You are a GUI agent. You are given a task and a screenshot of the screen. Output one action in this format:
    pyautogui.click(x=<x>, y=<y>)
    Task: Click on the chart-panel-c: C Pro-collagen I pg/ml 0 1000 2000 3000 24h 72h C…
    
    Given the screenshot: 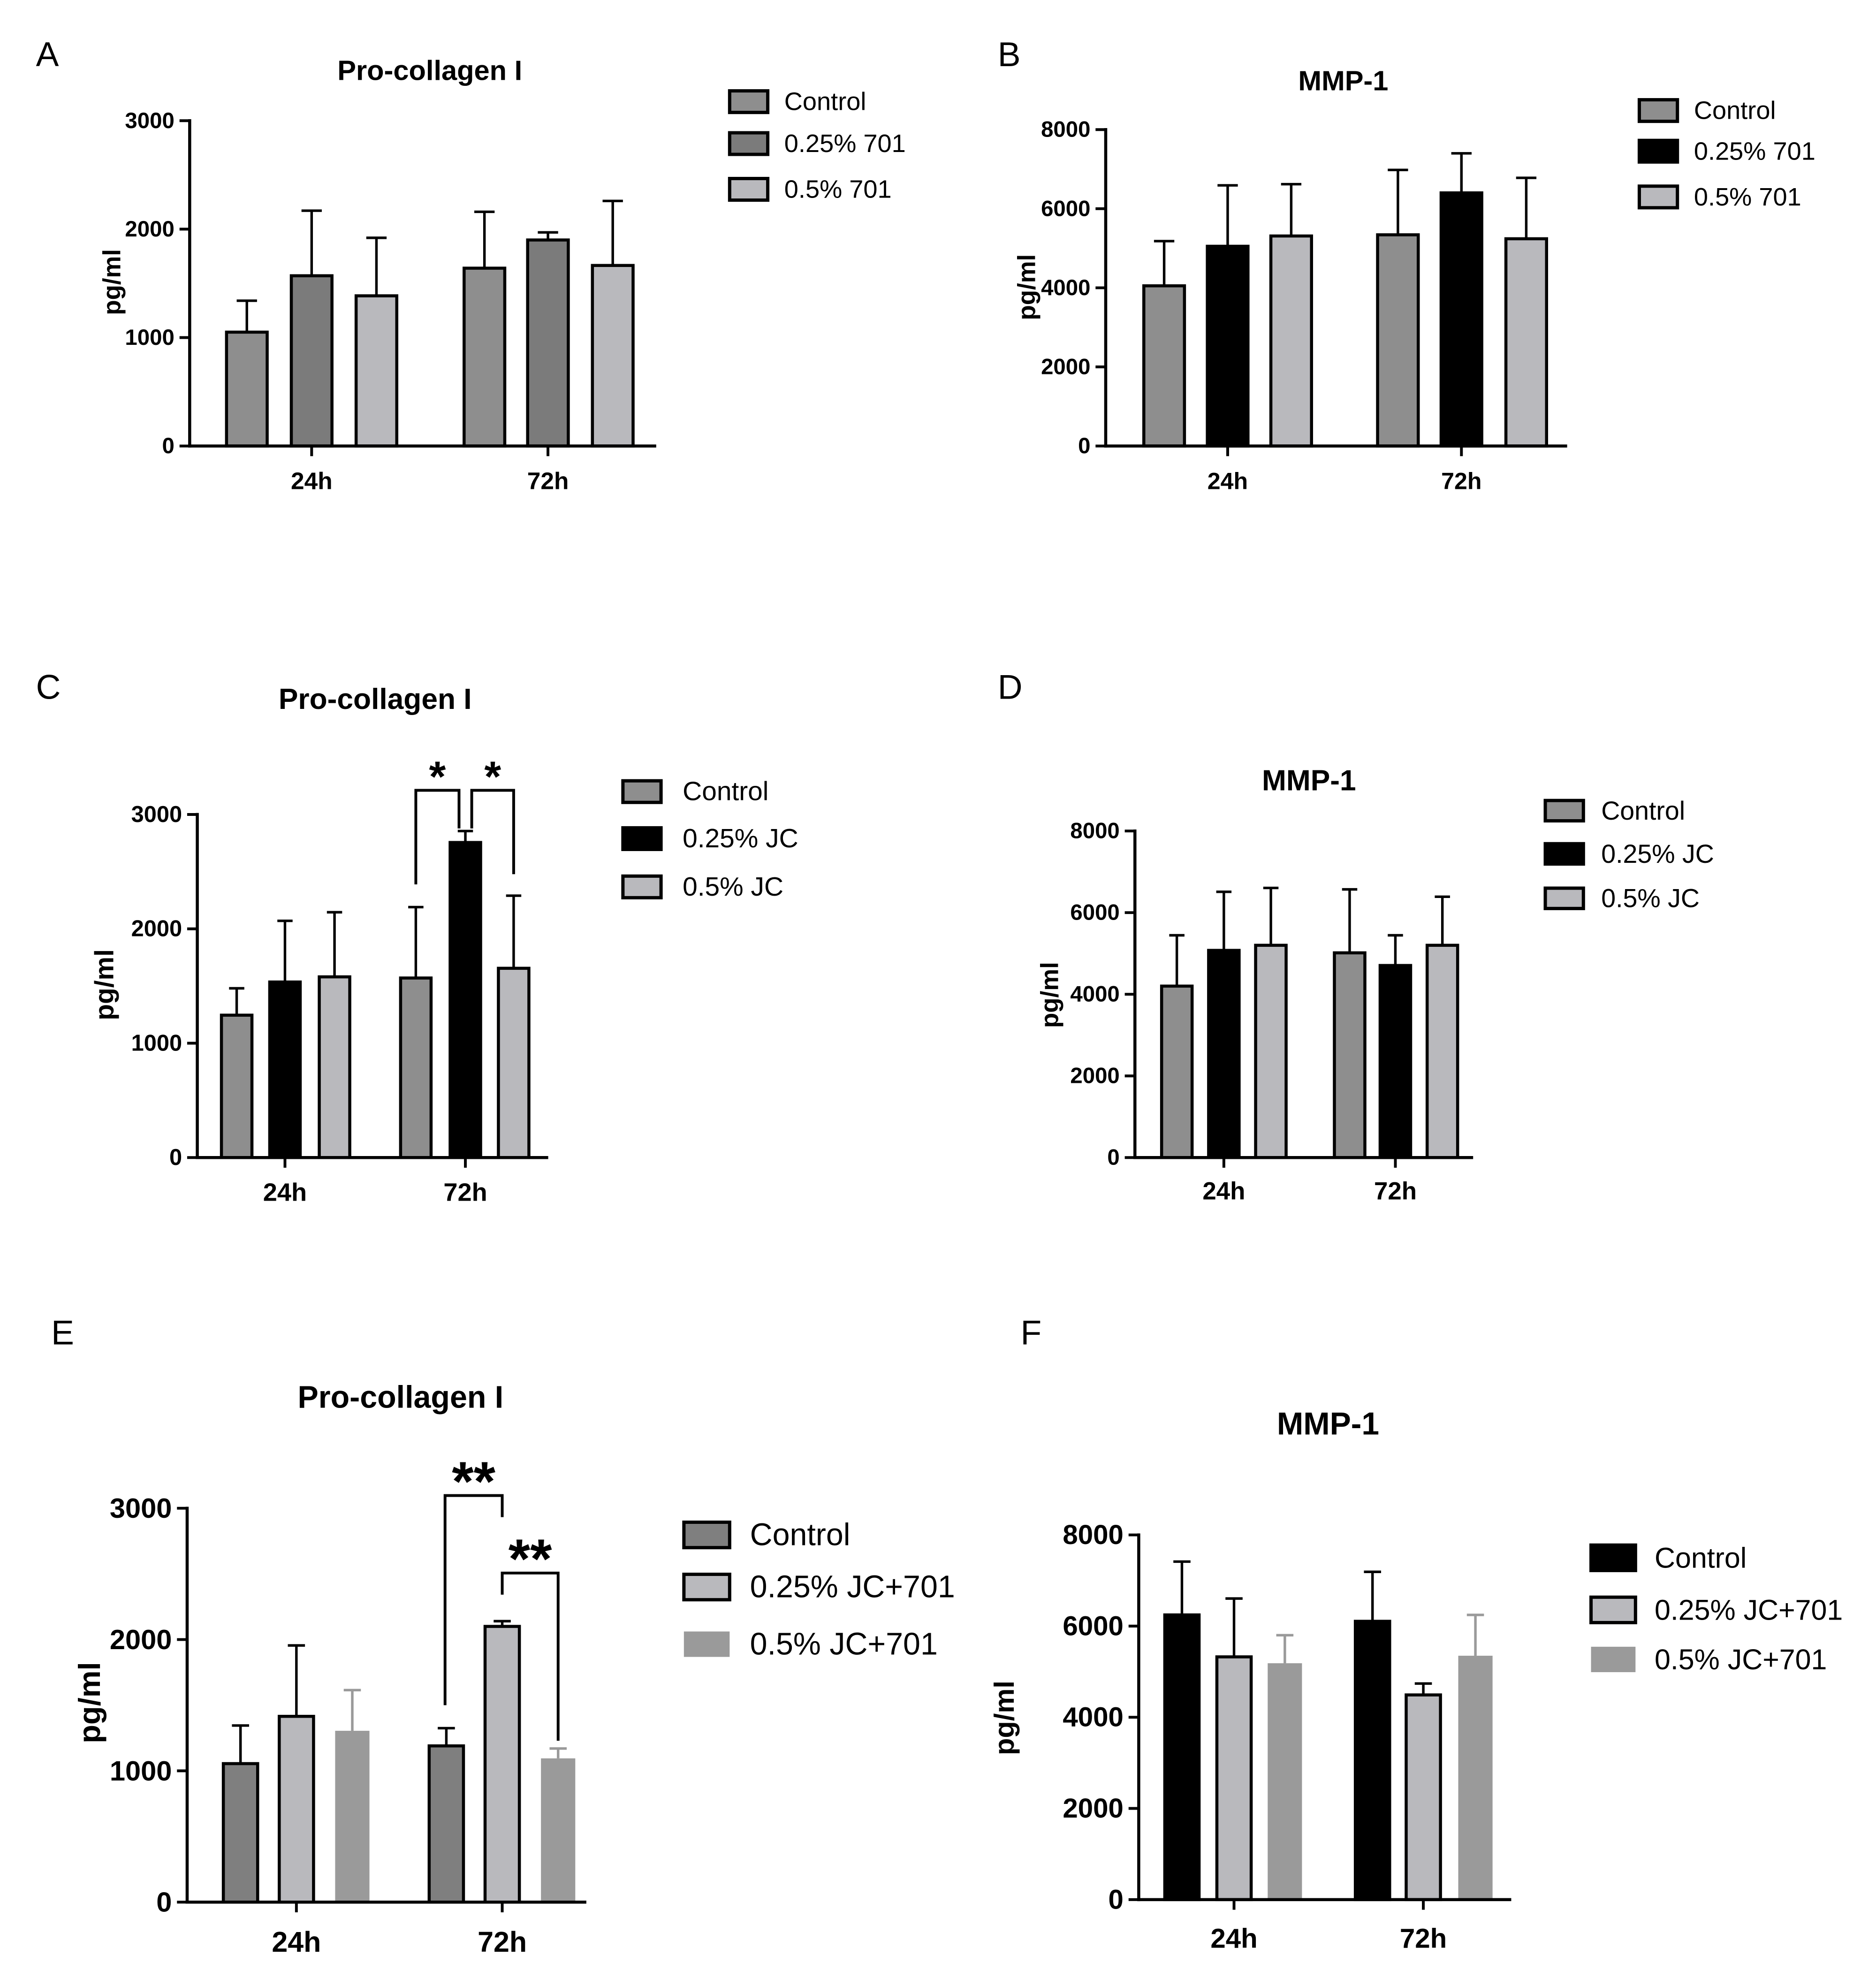 What is the action you would take?
    pyautogui.click(x=417, y=938)
    